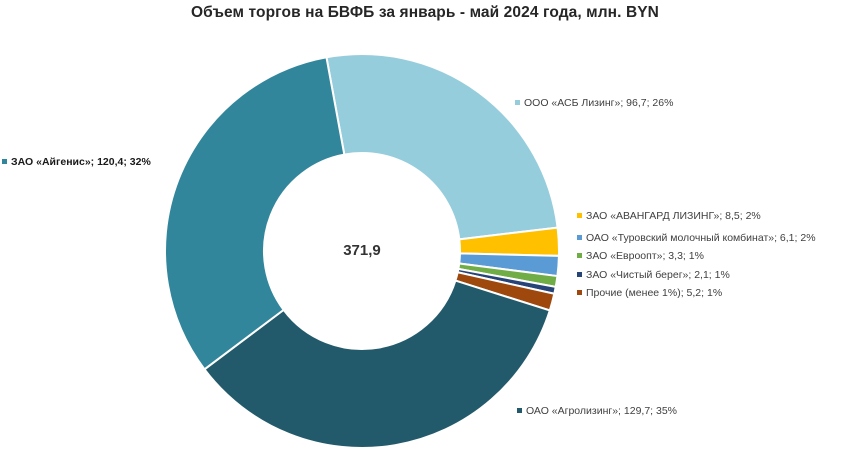  I want to click on data-label: ЗАО «Айгенис»; 120,4; 32%, so click(76, 162).